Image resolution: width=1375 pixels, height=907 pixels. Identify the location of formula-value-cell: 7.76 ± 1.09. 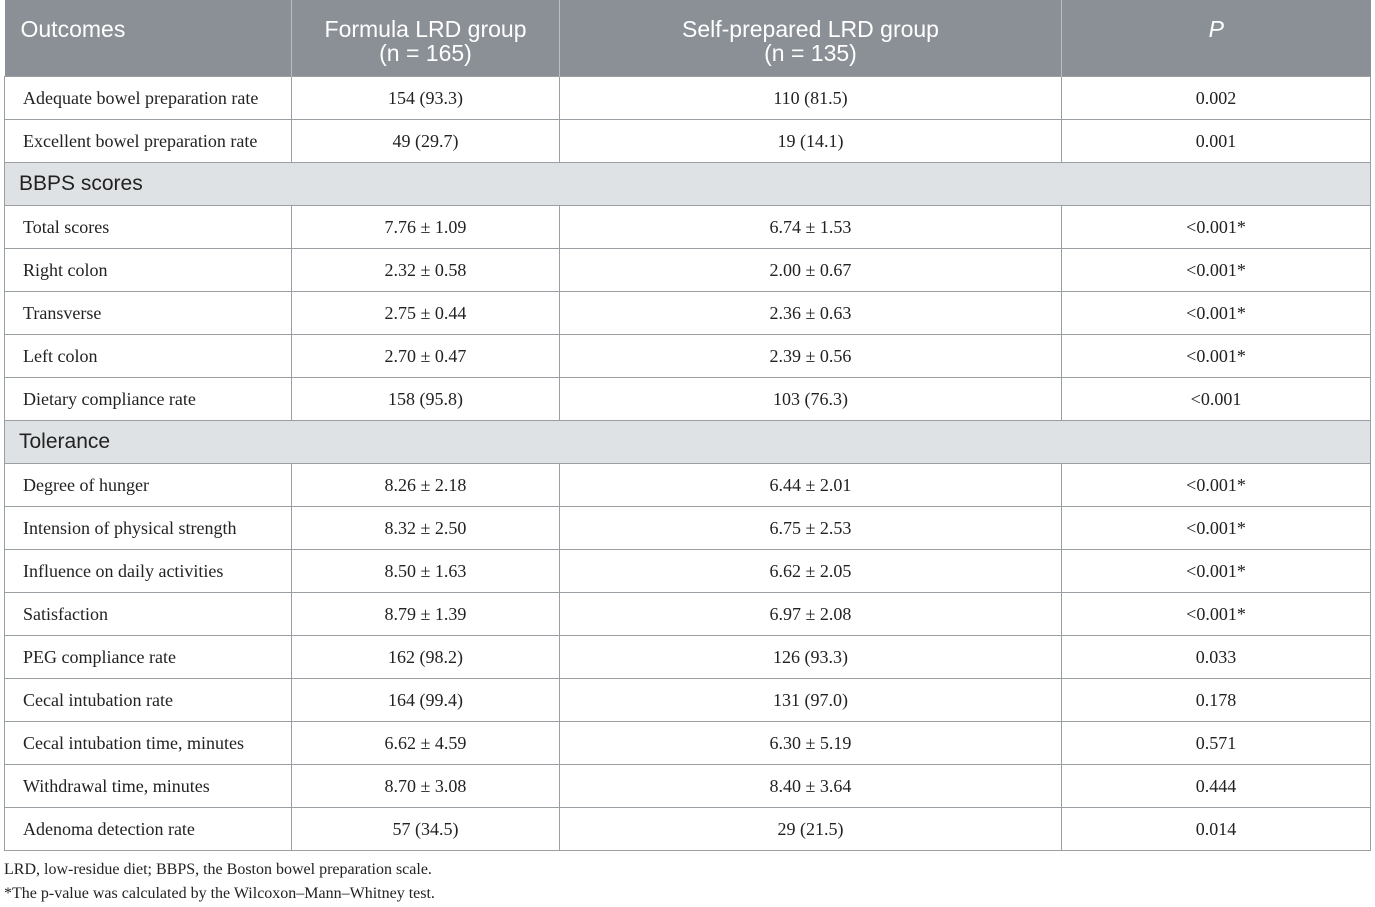
(425, 227).